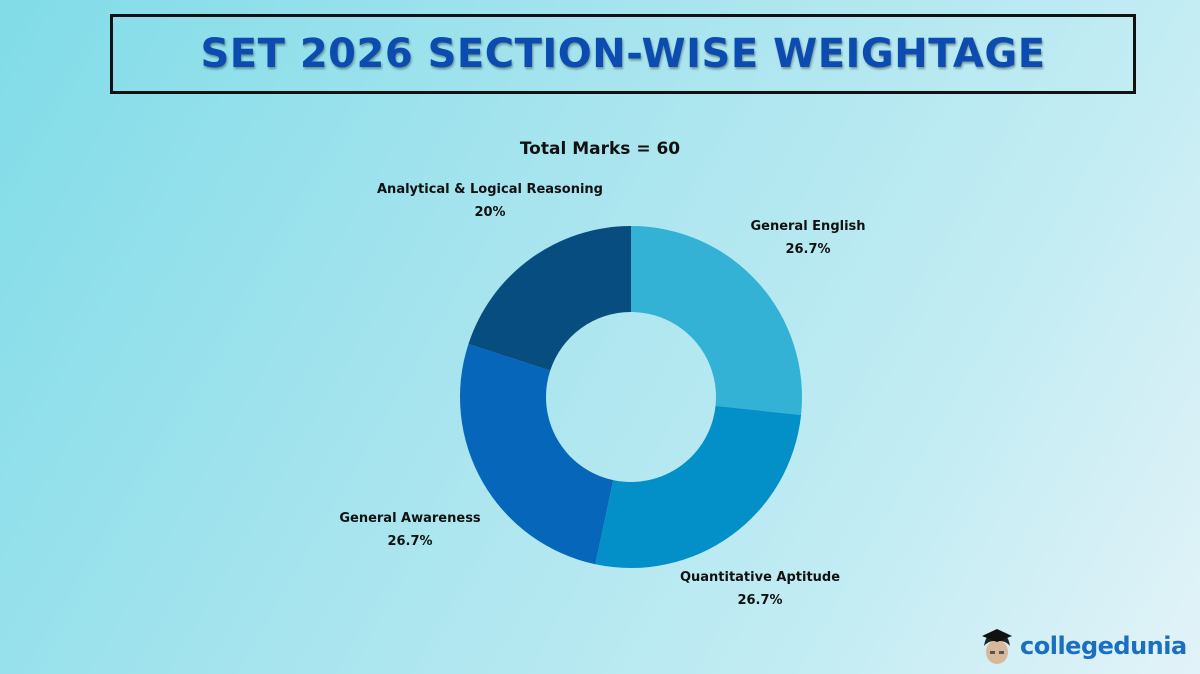 The image size is (1200, 674). I want to click on collegedunia-logo: collegedunia, so click(1083, 646).